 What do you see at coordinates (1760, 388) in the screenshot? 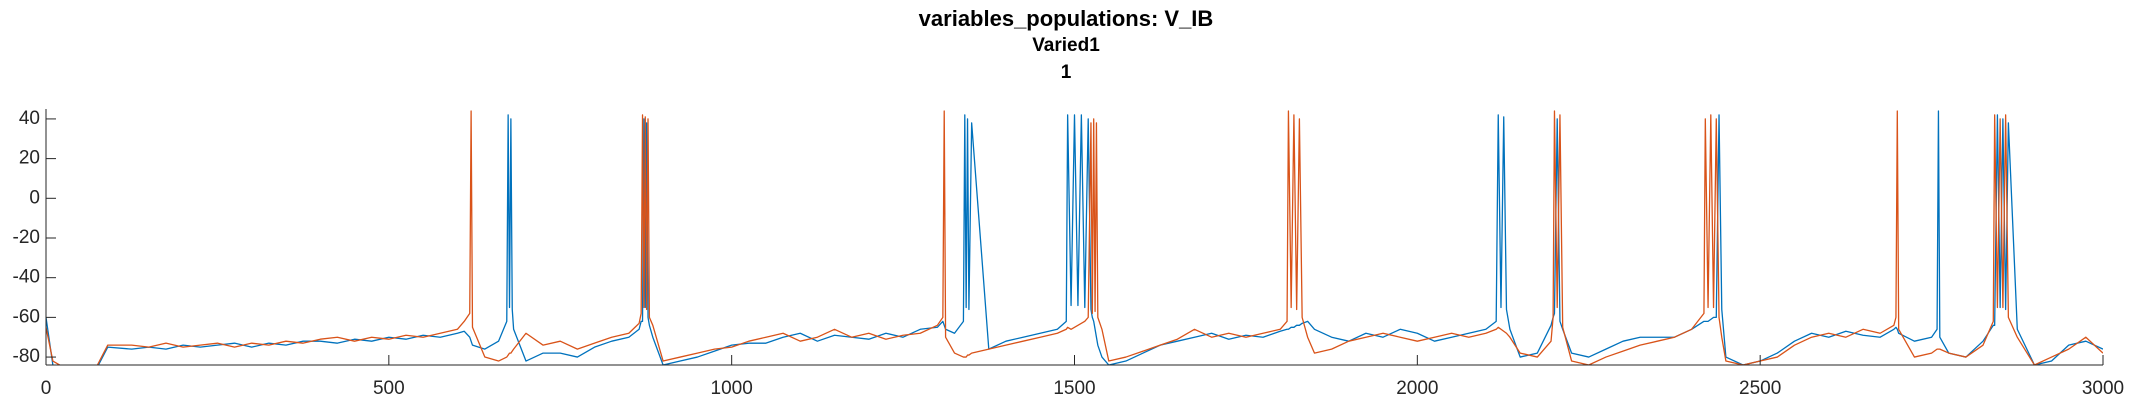
I see `x-tick-label: 2500` at bounding box center [1760, 388].